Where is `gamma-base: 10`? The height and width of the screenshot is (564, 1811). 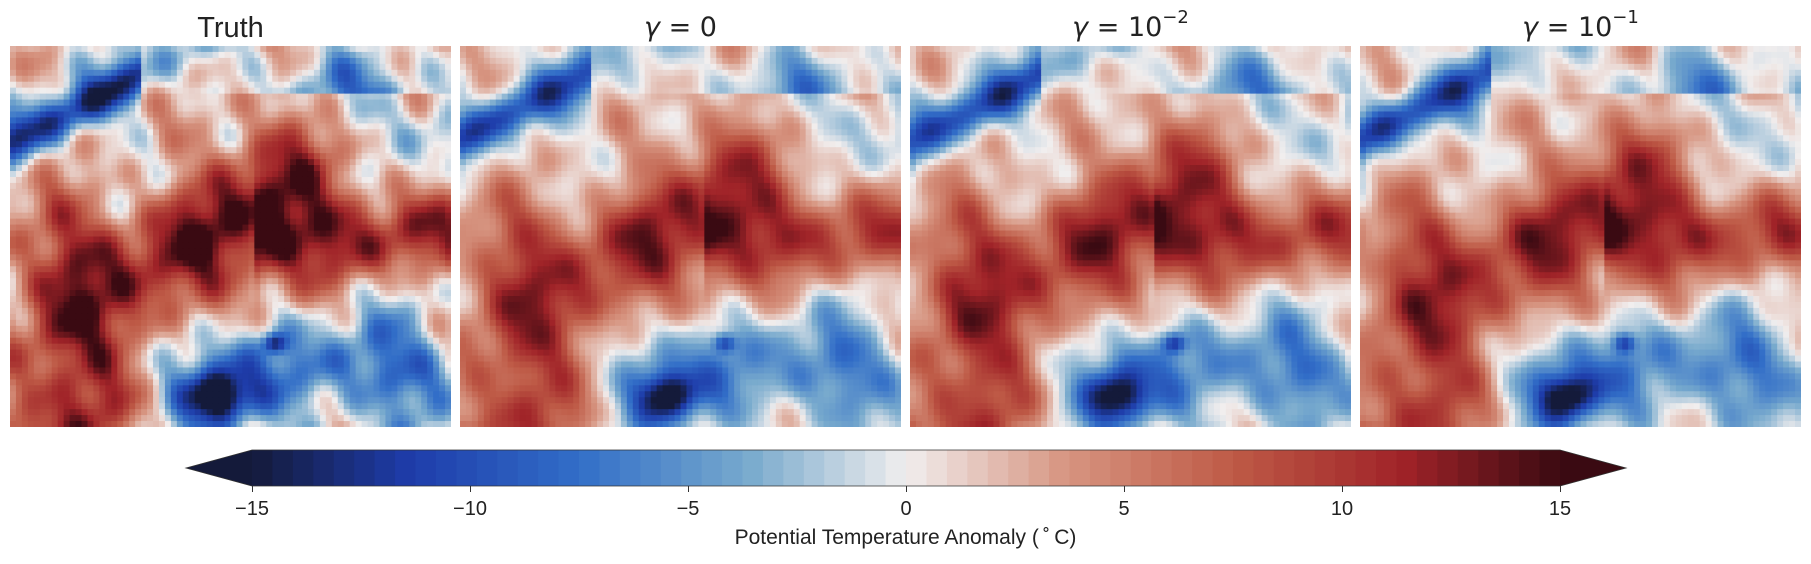
gamma-base: 10 is located at coordinates (1145, 27).